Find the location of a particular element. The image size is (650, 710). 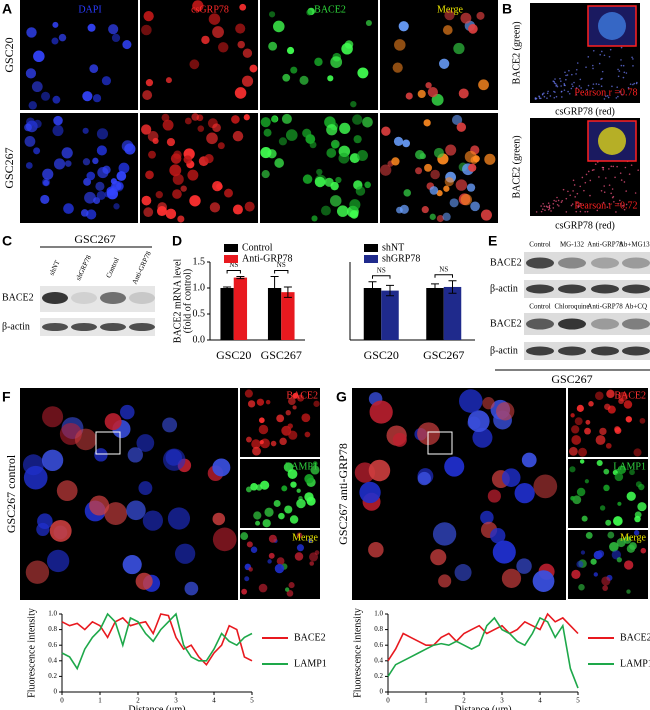

y-tick-label: 0.6 is located at coordinates (52, 645).